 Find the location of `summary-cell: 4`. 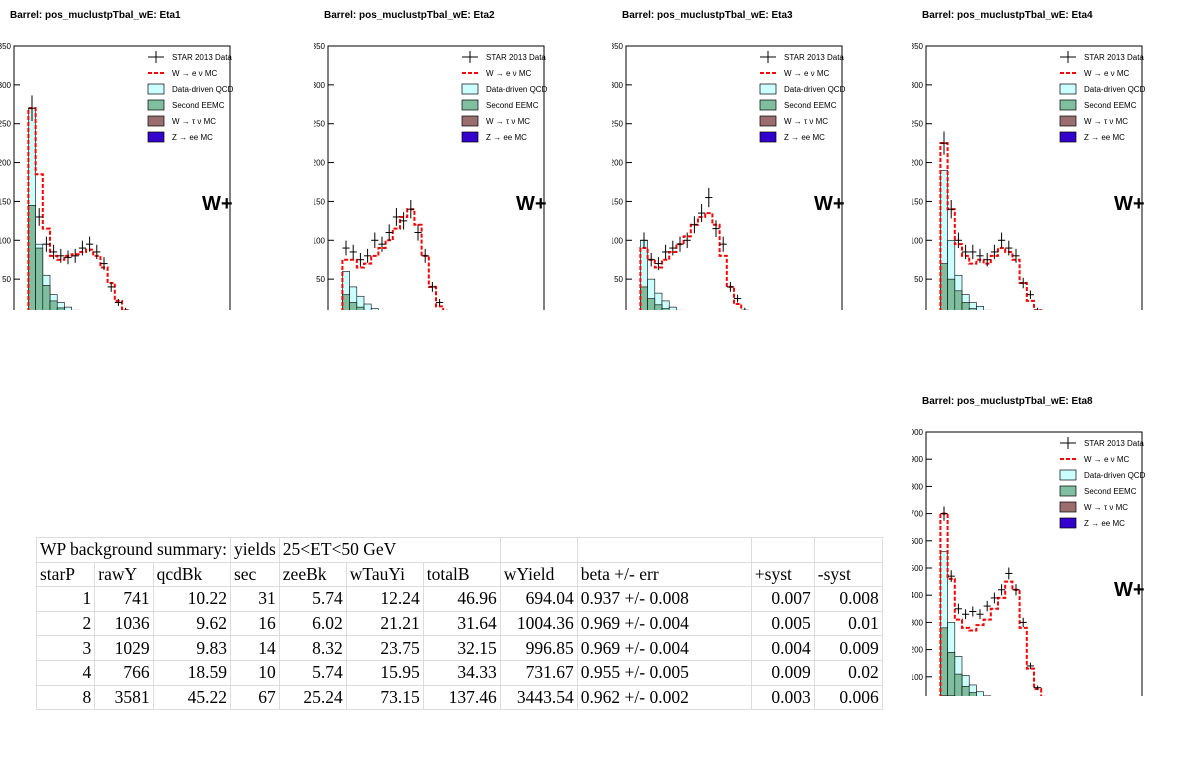

summary-cell: 4 is located at coordinates (65, 672).